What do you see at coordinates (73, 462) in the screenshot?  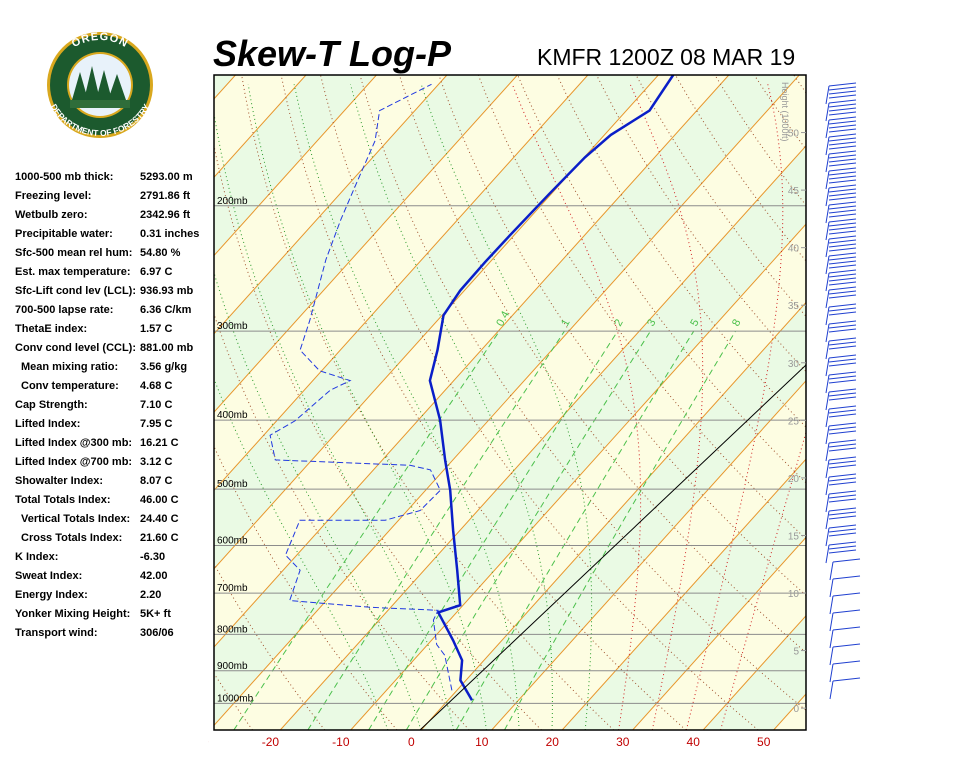 I see `stat-label: Lifted Index @700 mb:` at bounding box center [73, 462].